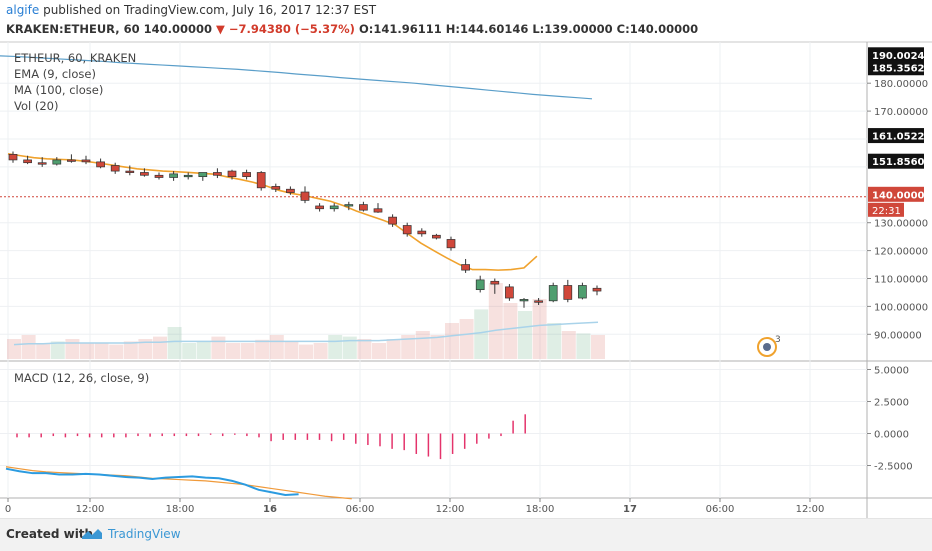 The width and height of the screenshot is (932, 551). I want to click on event-badge: 3, so click(769, 346).